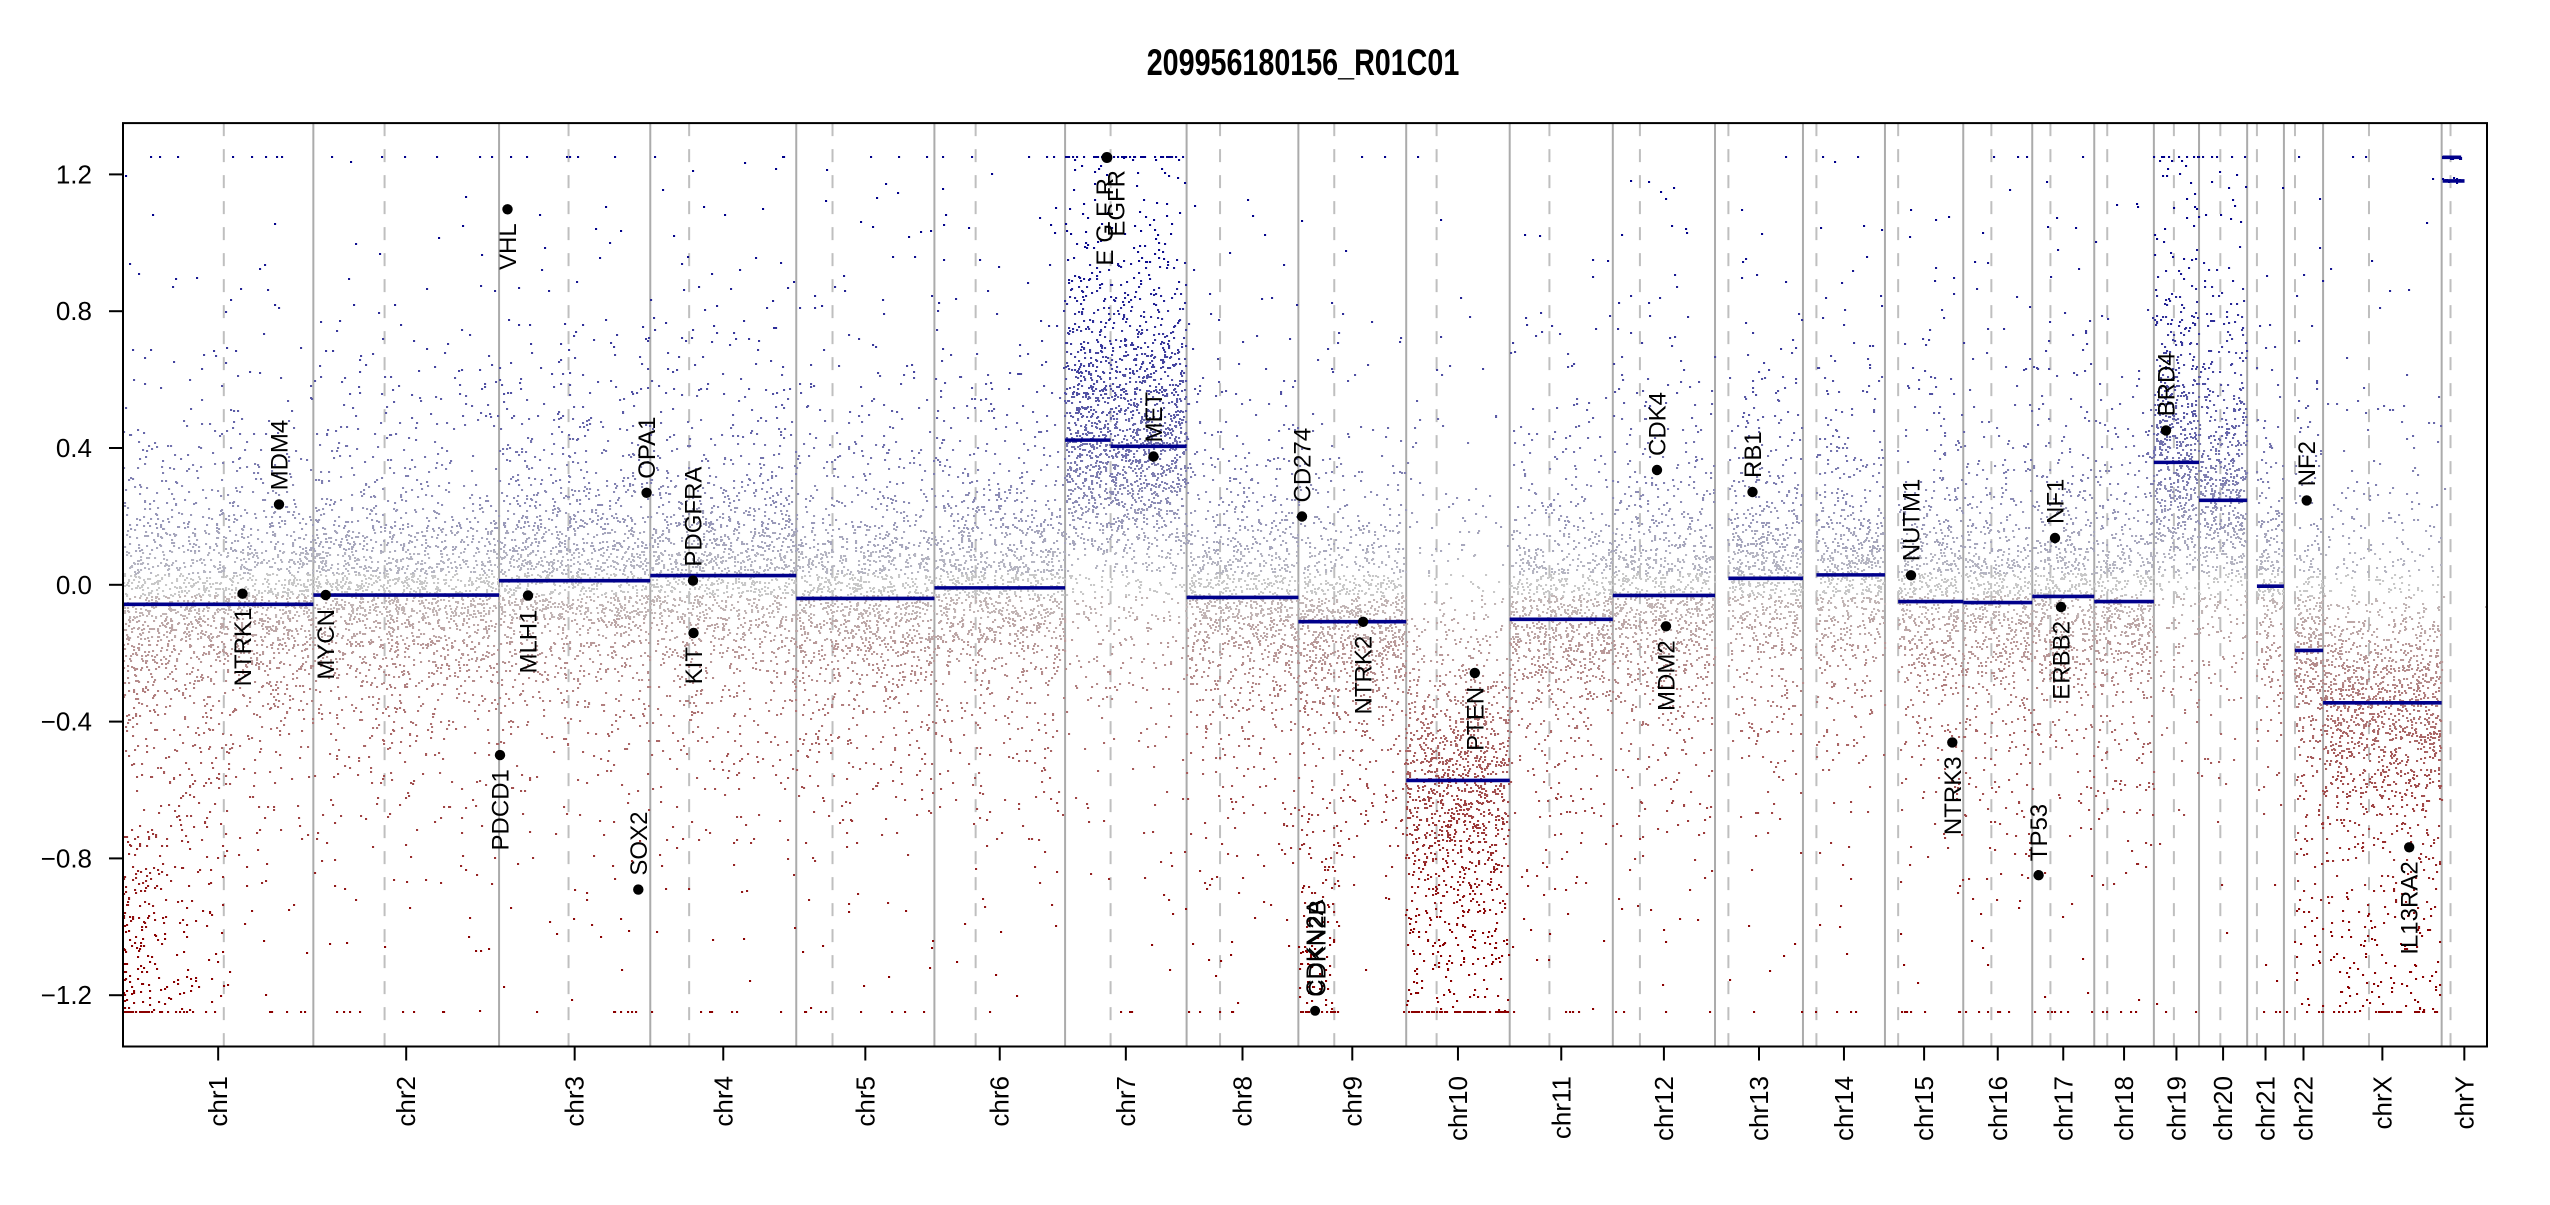  What do you see at coordinates (1998, 1108) in the screenshot?
I see `svg-text: chr16` at bounding box center [1998, 1108].